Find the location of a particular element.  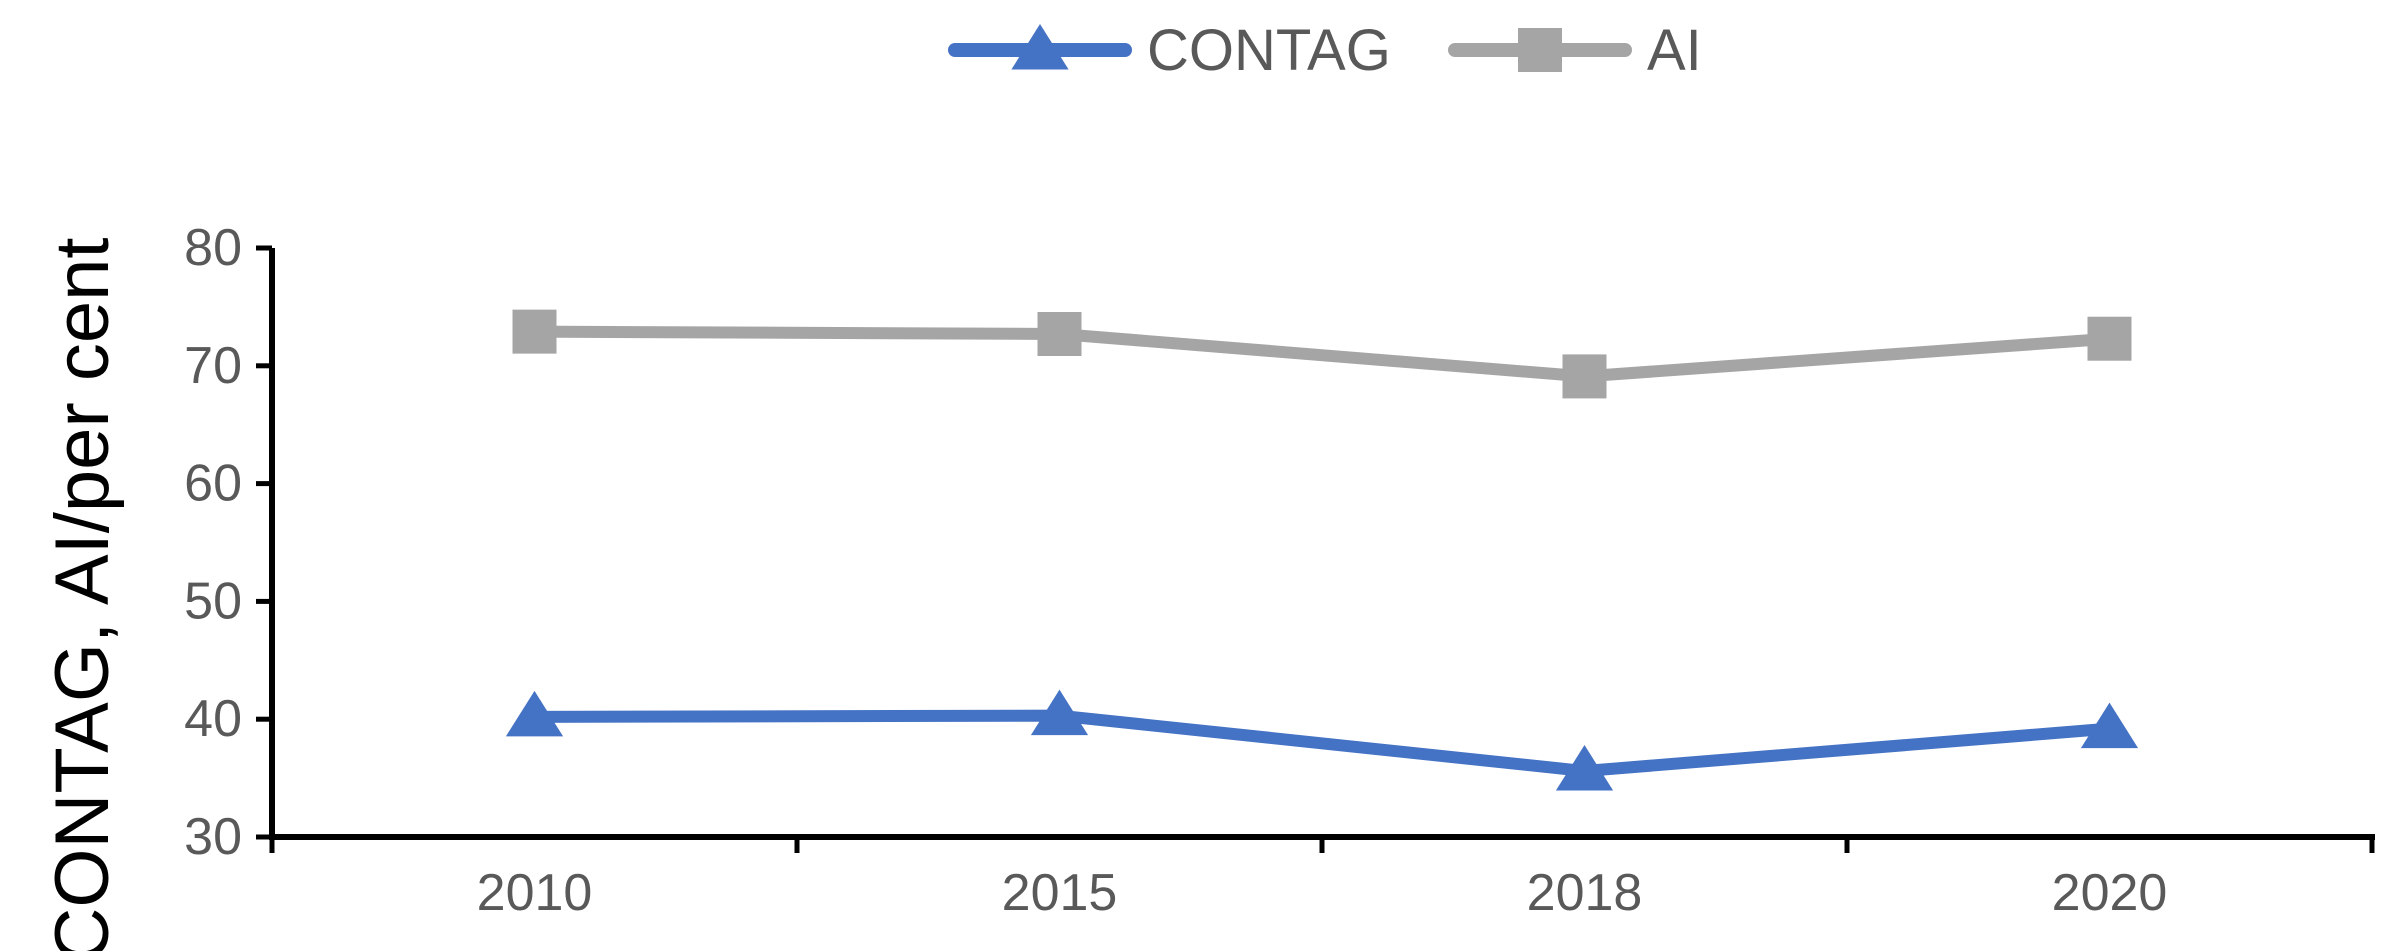

y-axis-title: CONTAG, AI/per cent is located at coordinates (82, 594).